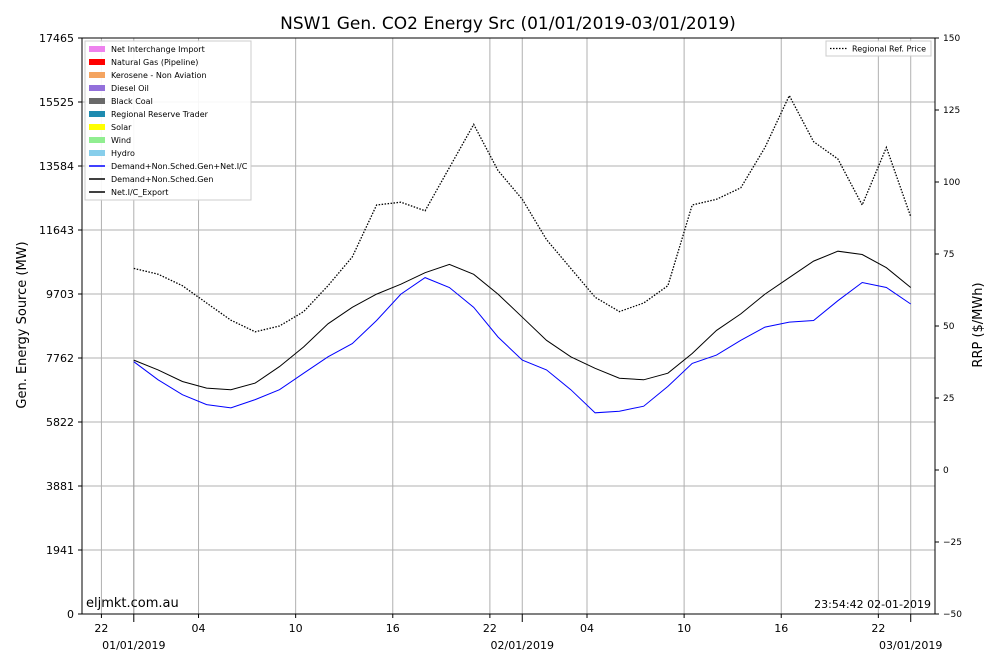  Describe the element at coordinates (56, 166) in the screenshot. I see `left-tick-label: 13584` at that location.